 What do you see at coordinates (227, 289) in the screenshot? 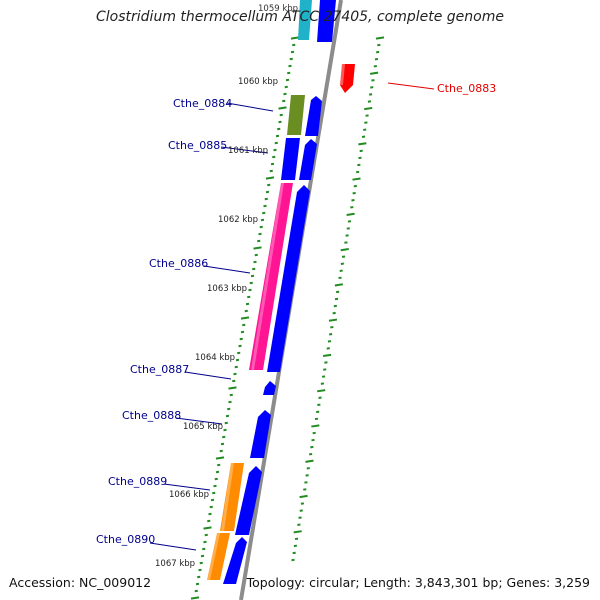
I see `ruler-tick-label-1063: 1063 kbp` at bounding box center [227, 289].